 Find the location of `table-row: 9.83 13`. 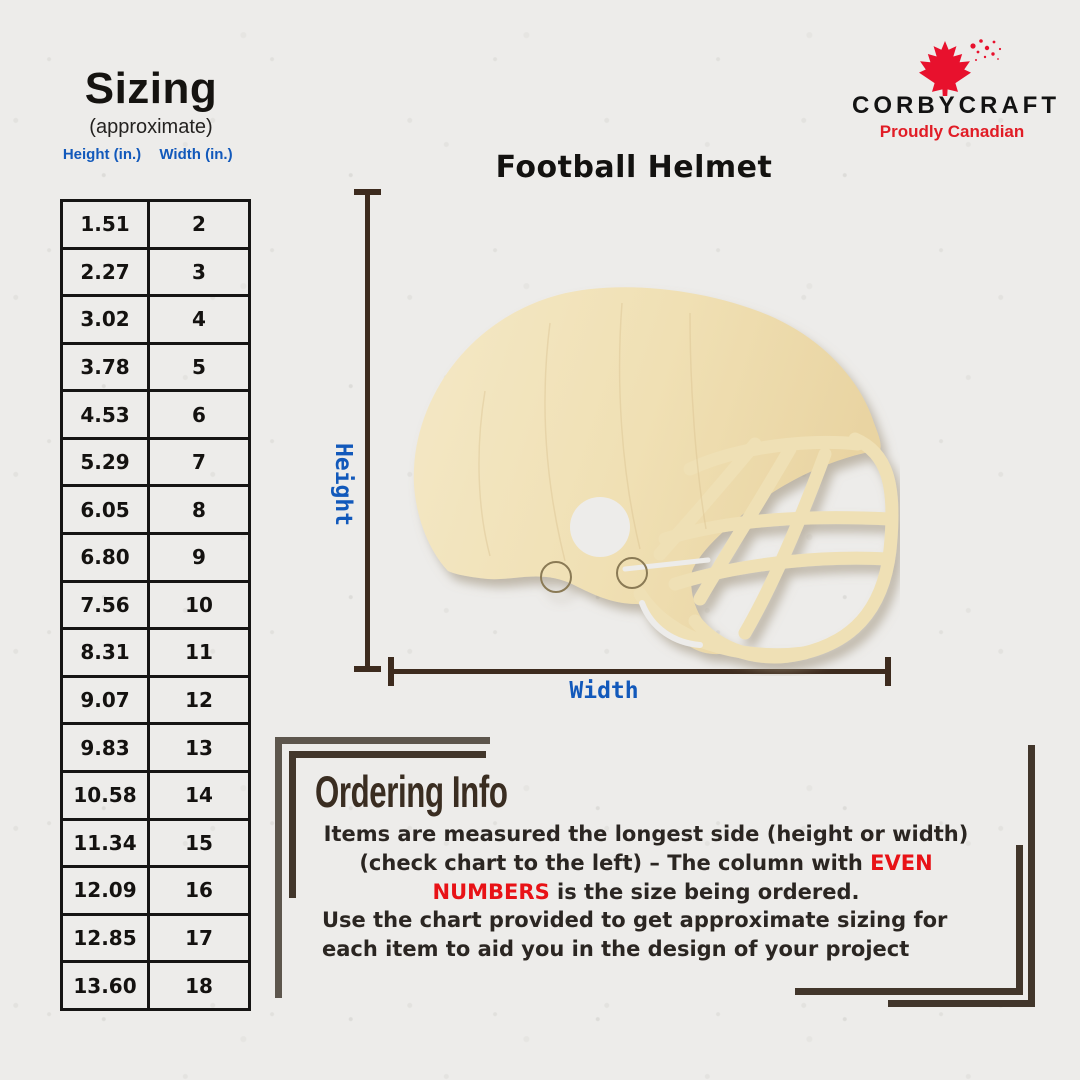

table-row: 9.83 13 is located at coordinates (155, 747).